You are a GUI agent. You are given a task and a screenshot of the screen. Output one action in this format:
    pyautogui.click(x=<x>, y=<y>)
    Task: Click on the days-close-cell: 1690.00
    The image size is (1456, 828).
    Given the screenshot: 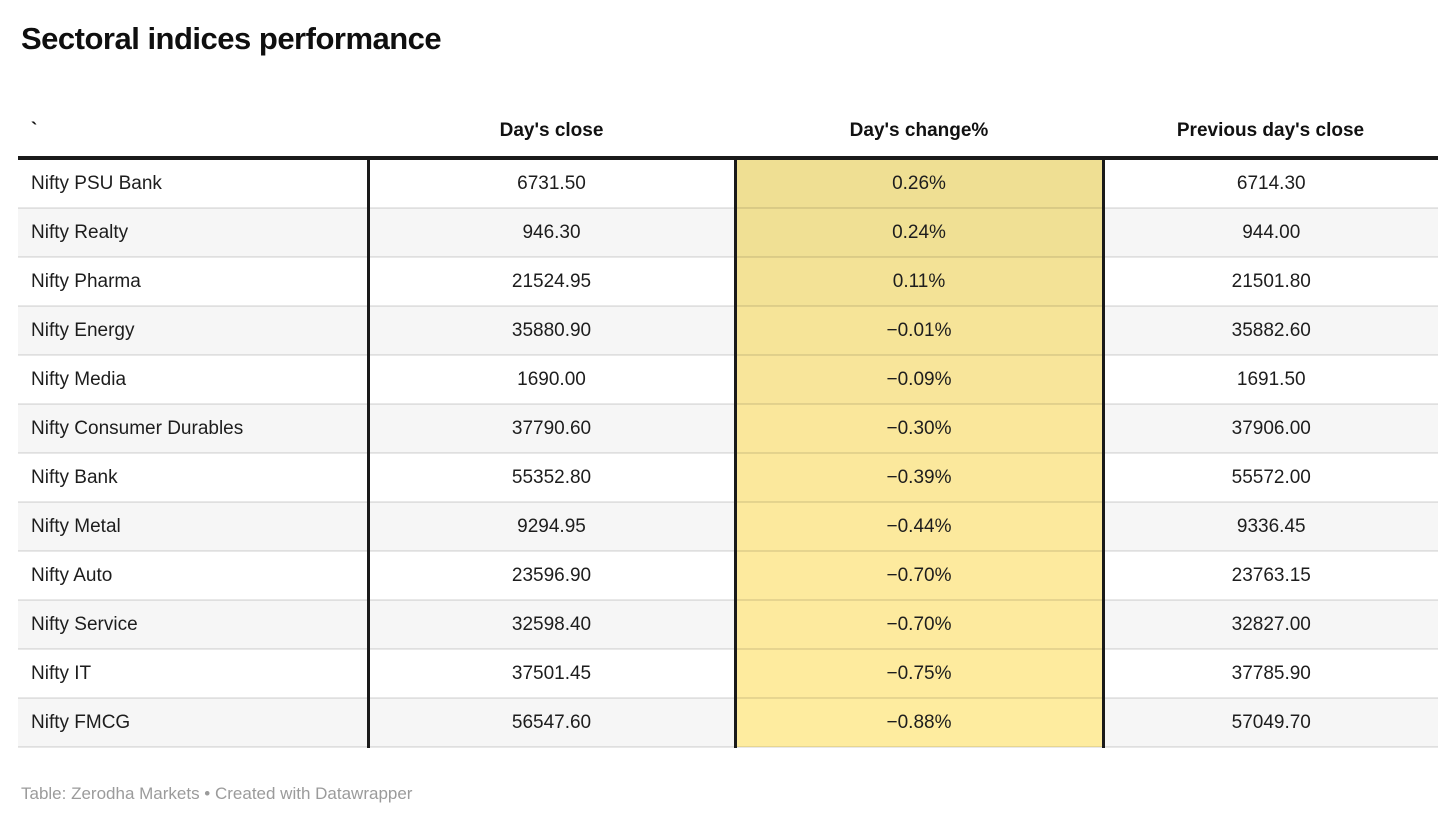 What is the action you would take?
    pyautogui.click(x=551, y=380)
    